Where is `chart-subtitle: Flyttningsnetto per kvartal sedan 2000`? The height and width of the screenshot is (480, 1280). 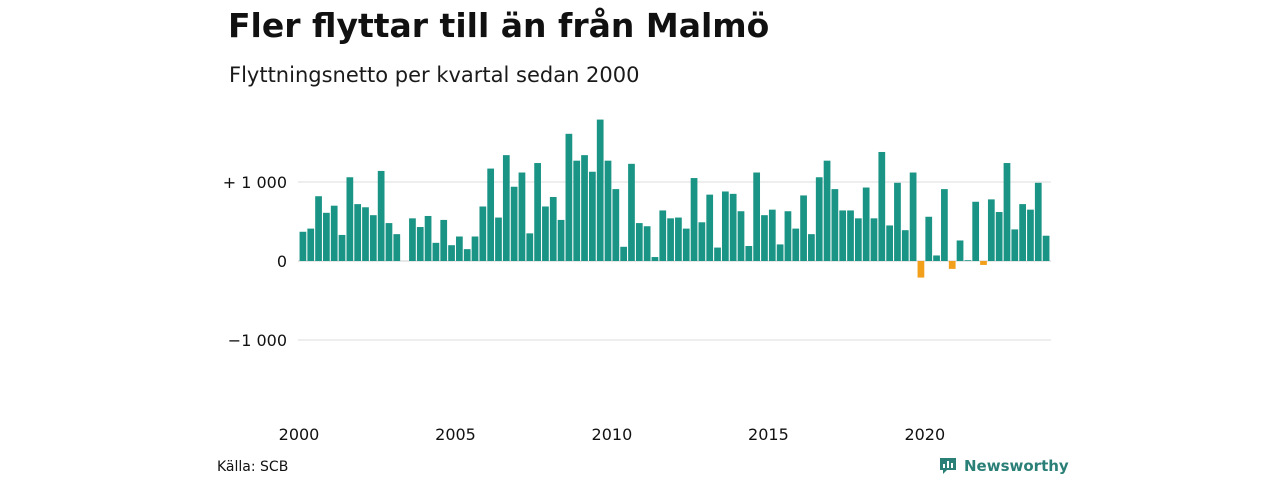
chart-subtitle: Flyttningsnetto per kvartal sedan 2000 is located at coordinates (434, 75).